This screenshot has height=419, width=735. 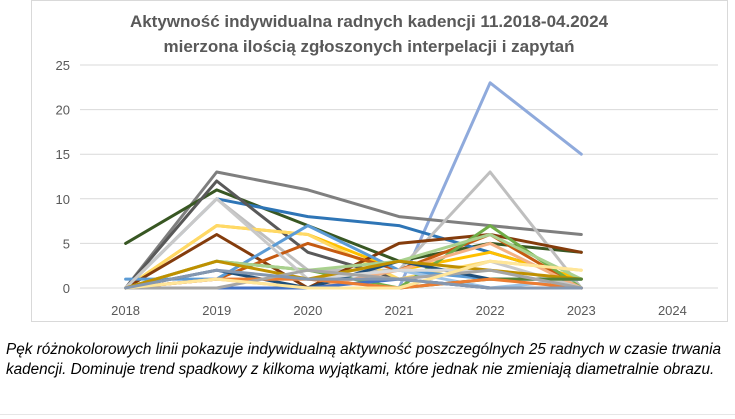 I want to click on y-tick-label: 0, so click(x=66, y=288).